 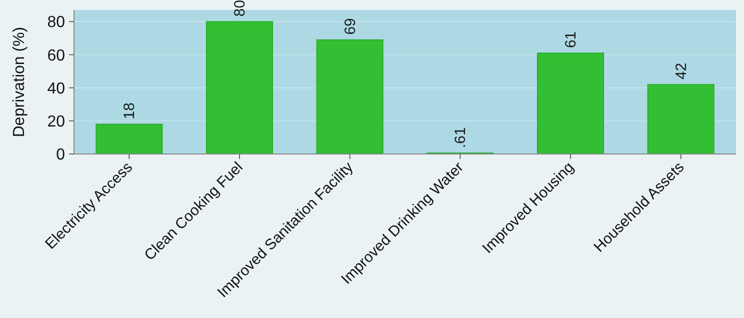 I want to click on y-tick-label: 0, so click(x=61, y=155).